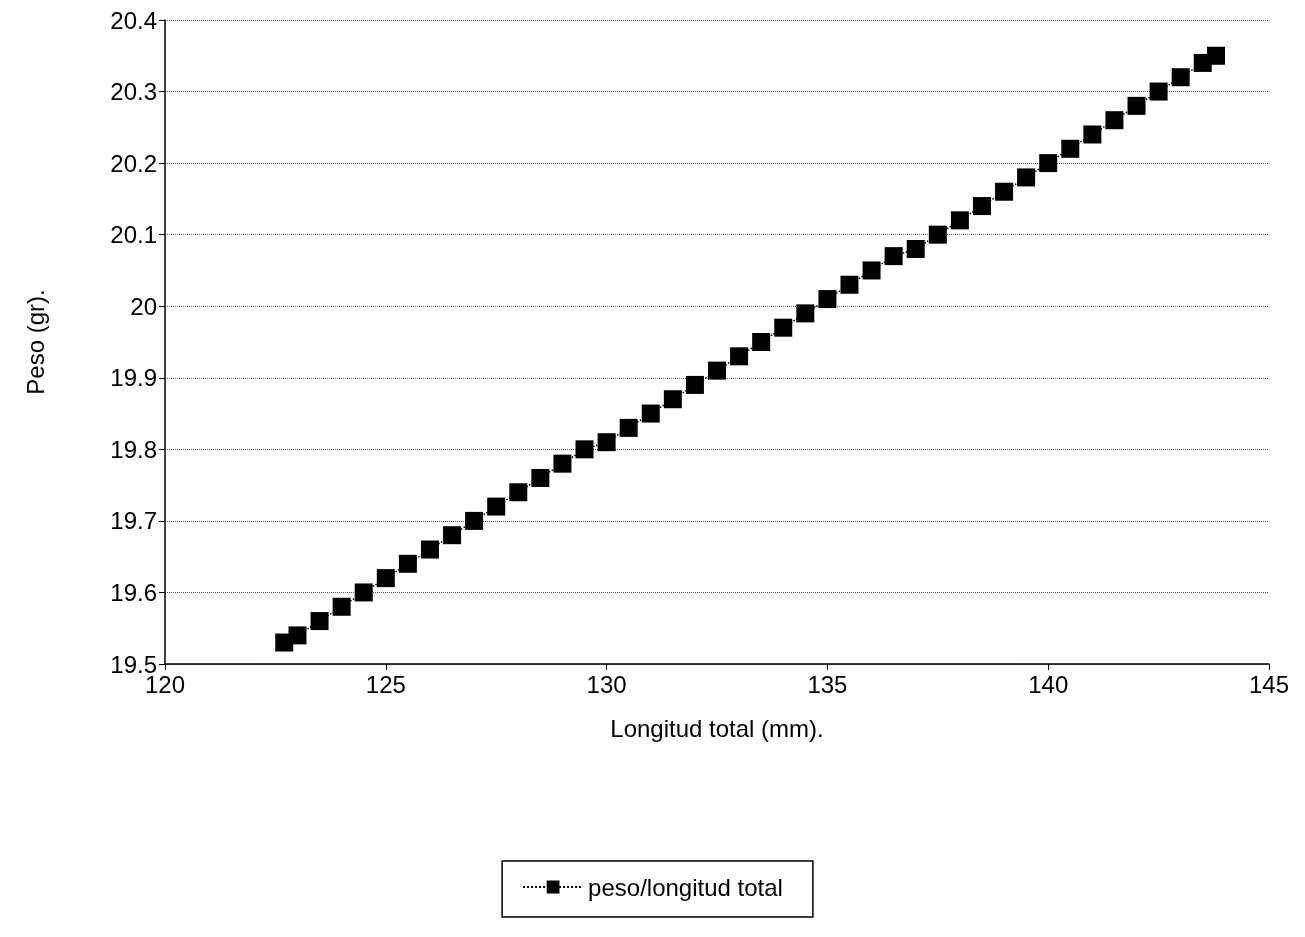 The image size is (1305, 937). Describe the element at coordinates (1269, 684) in the screenshot. I see `x-tick-label: 145` at that location.